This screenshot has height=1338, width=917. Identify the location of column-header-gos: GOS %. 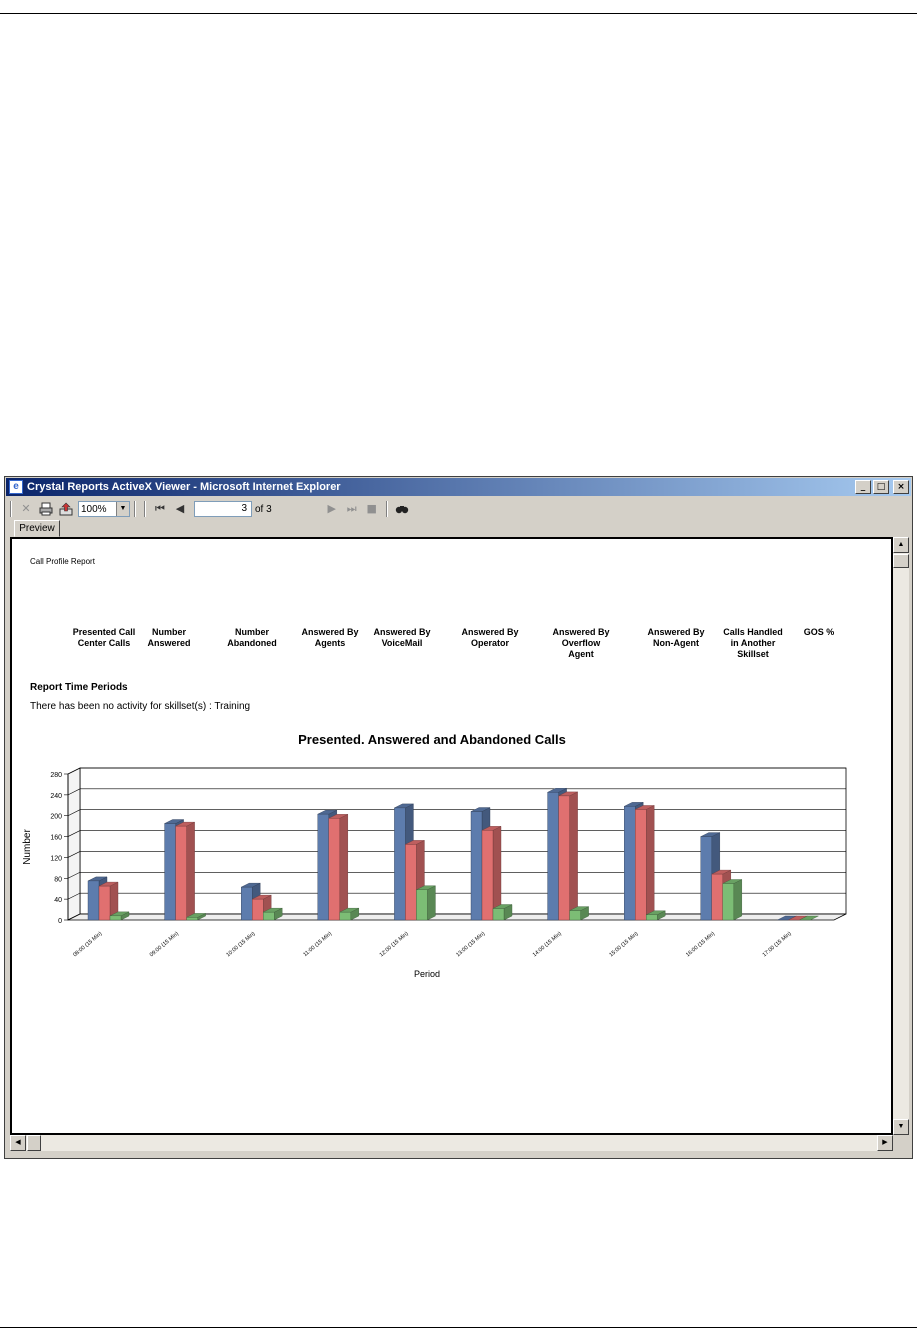
(819, 632).